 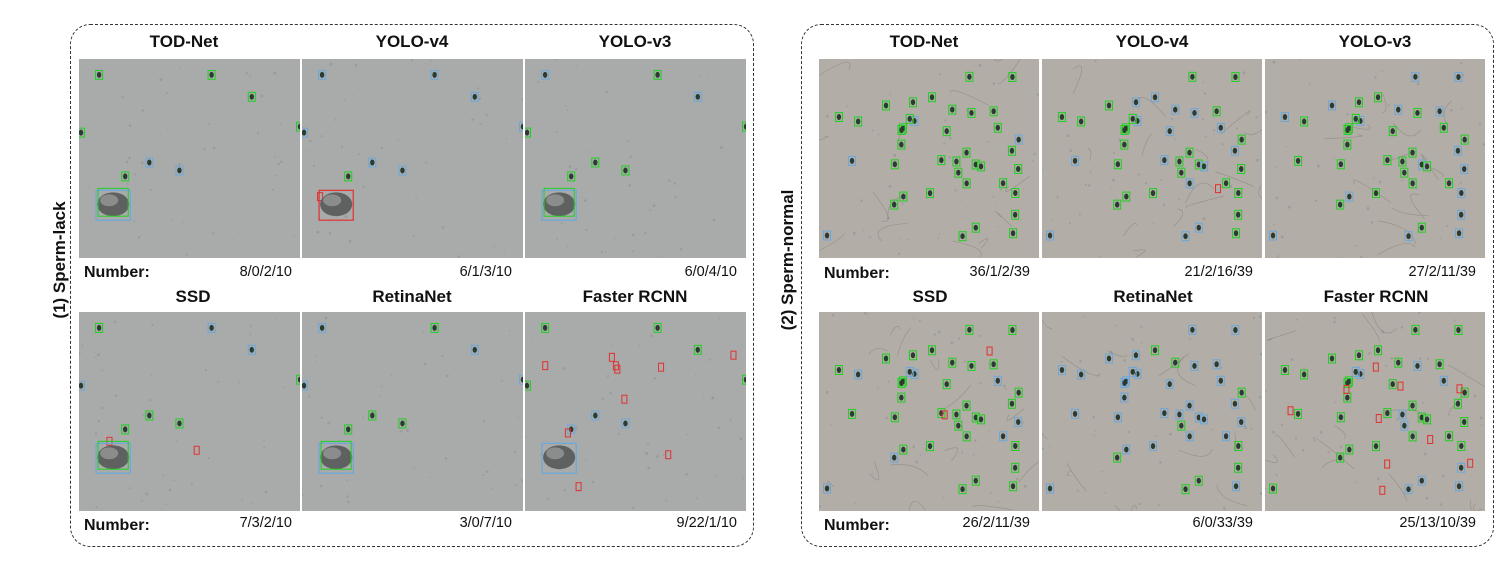 I want to click on count-yolo-v3-lack: 6/0/4/10, so click(x=710, y=272).